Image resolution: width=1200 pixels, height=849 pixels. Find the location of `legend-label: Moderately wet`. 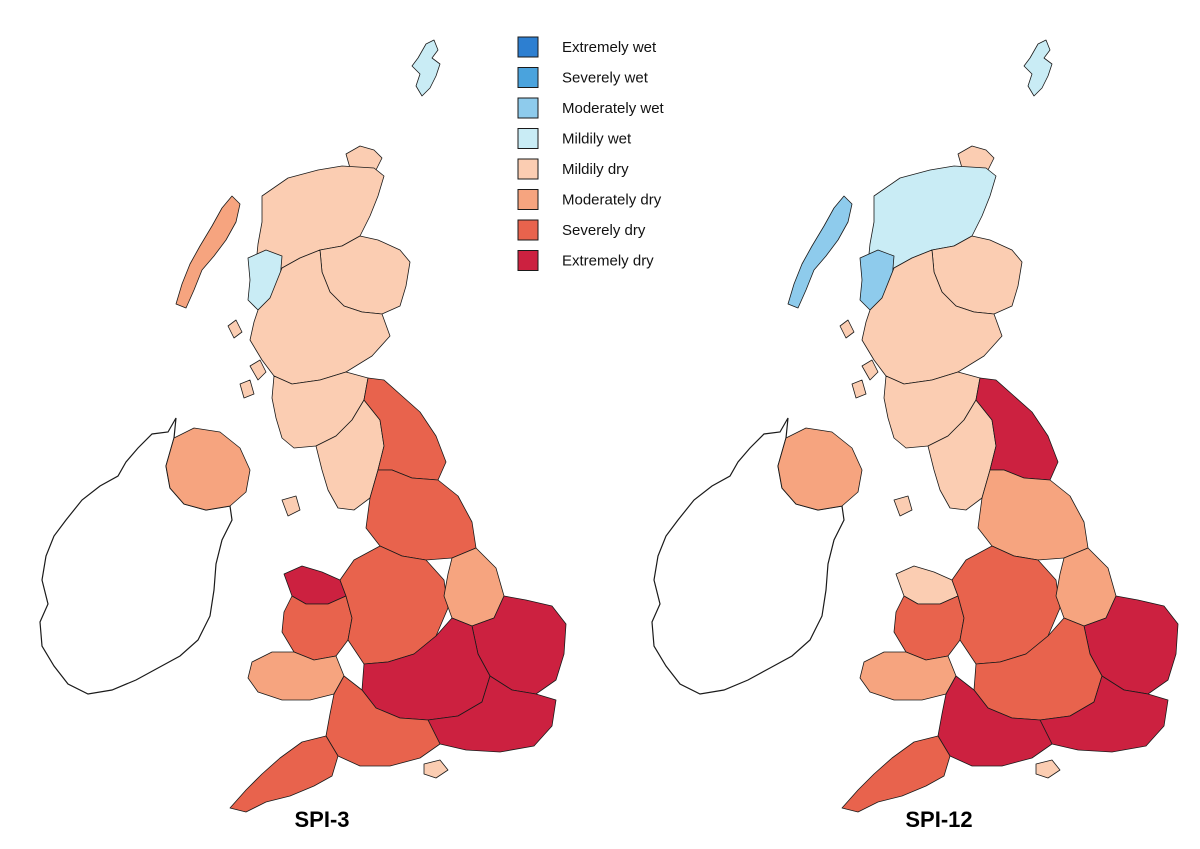

legend-label: Moderately wet is located at coordinates (613, 108).